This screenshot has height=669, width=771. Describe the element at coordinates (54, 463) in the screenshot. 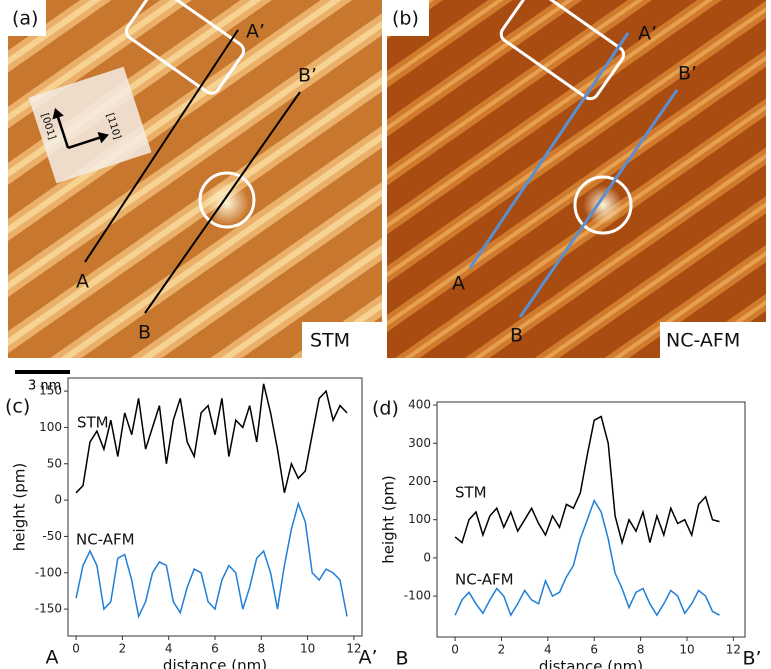

I see `y-tick-label: 50` at that location.